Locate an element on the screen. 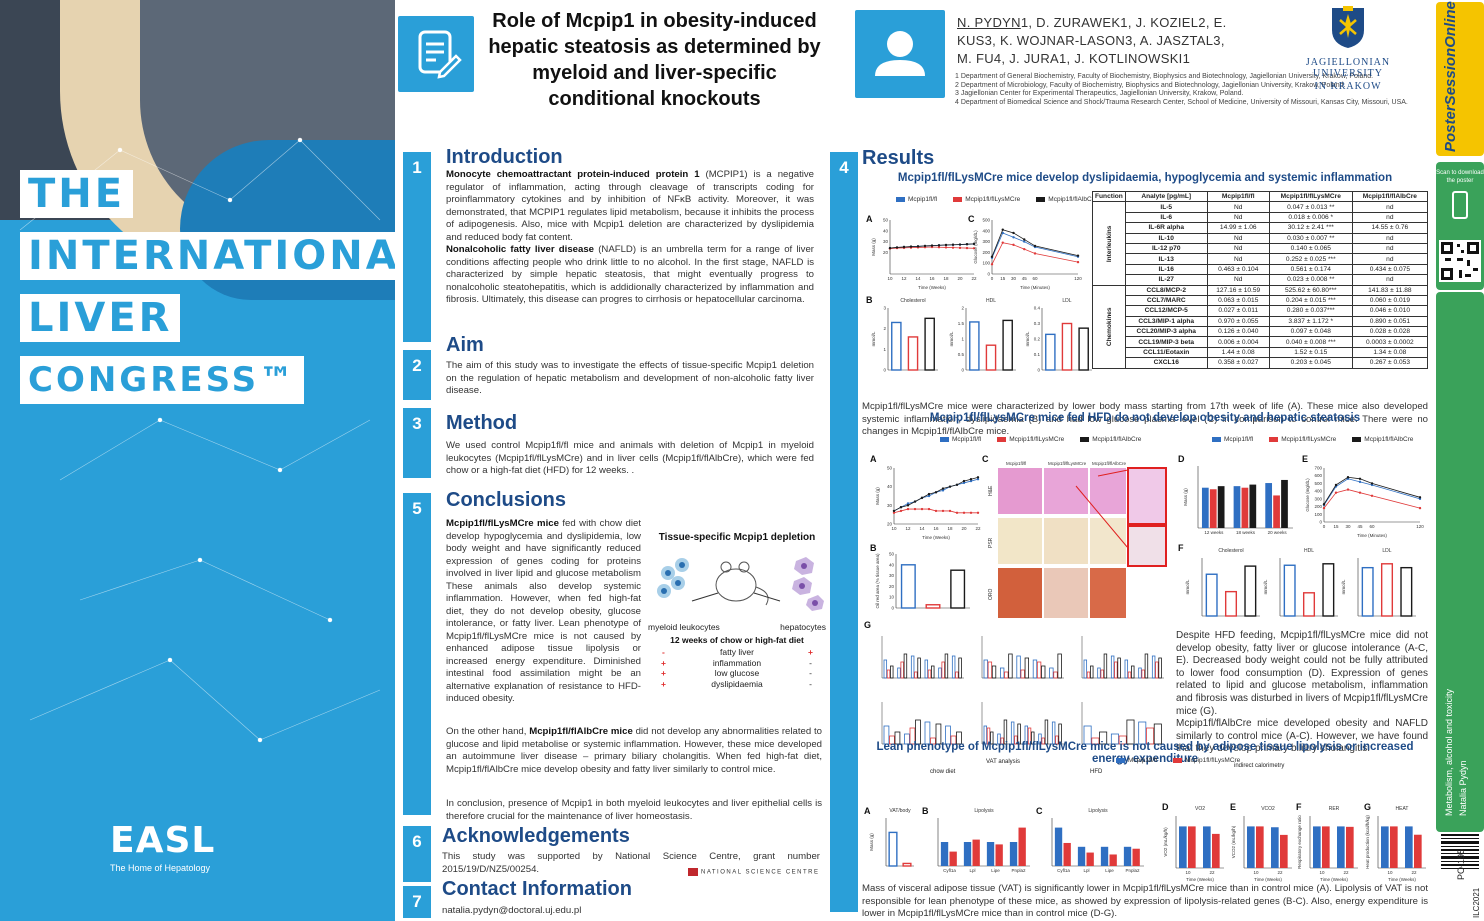  table-cell: 14.55 ± 0.76 is located at coordinates (1390, 228).